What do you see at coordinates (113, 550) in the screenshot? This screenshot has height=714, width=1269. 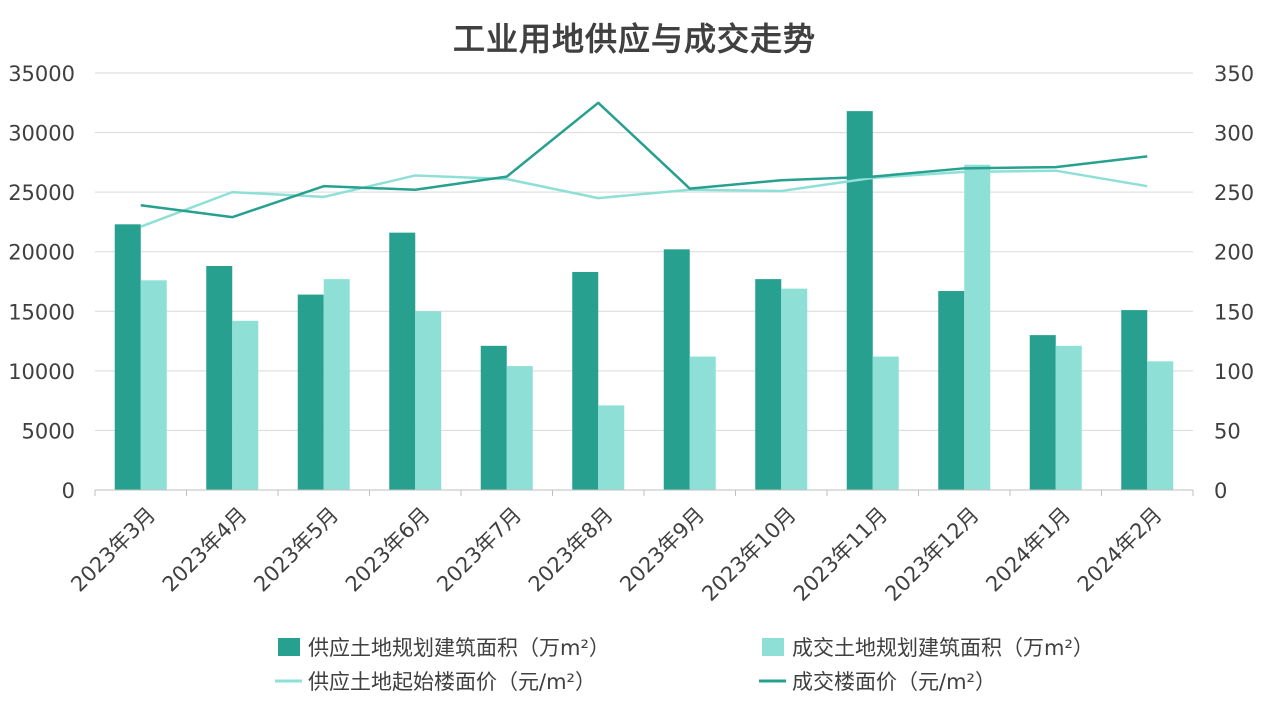 I see `x-tick-label: 2023年3月` at bounding box center [113, 550].